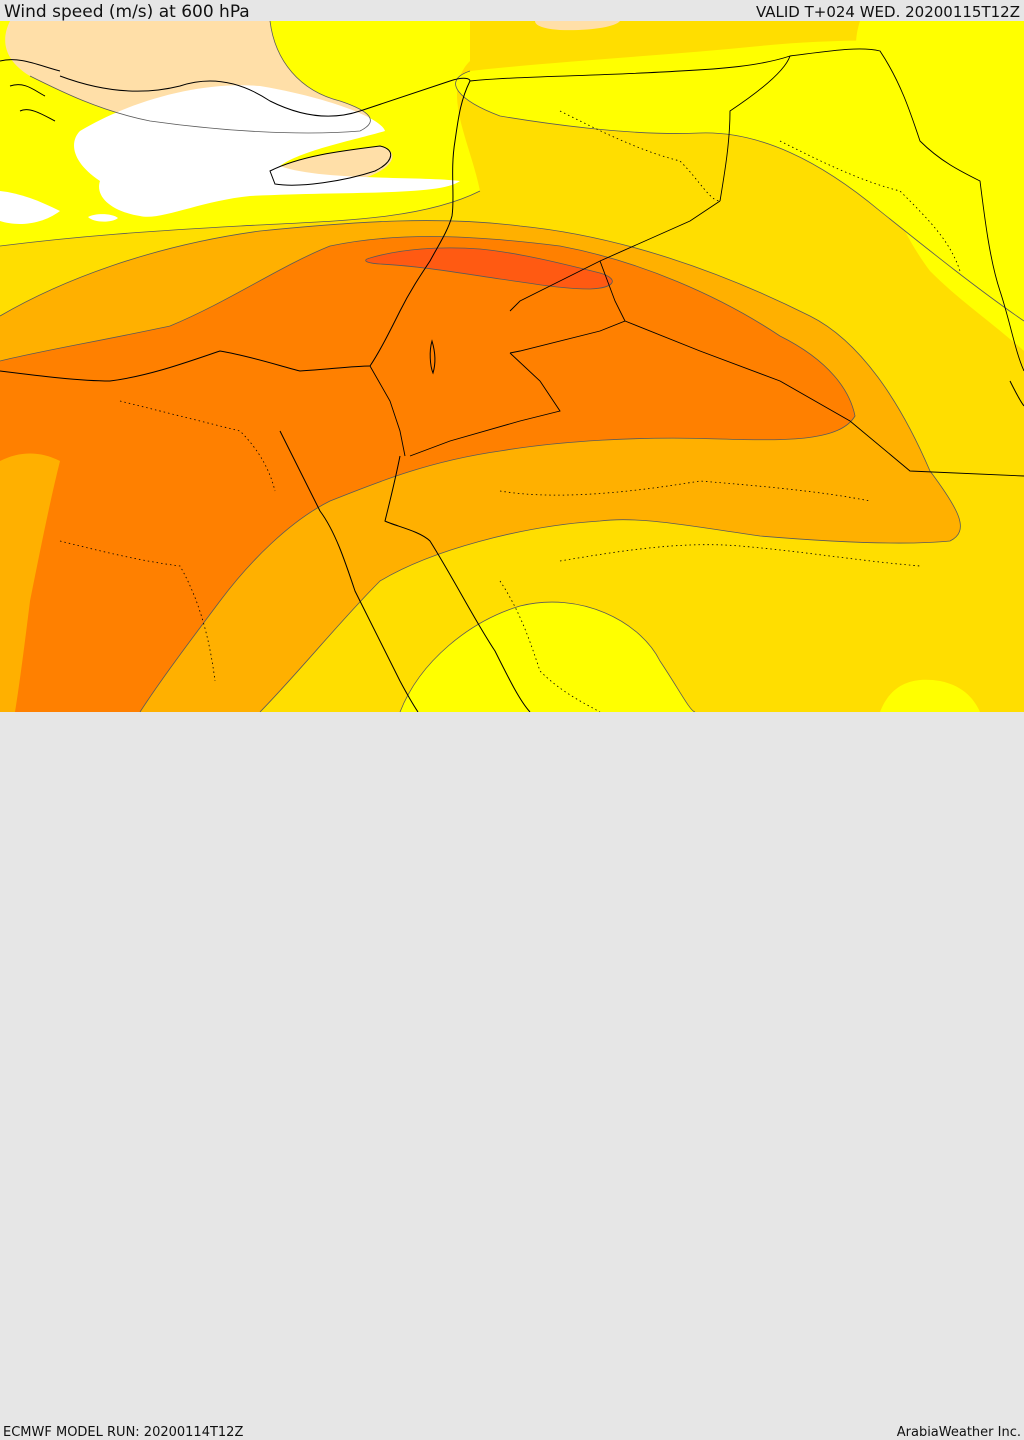 Image resolution: width=1024 pixels, height=1440 pixels. Describe the element at coordinates (349, 571) in the screenshot. I see `red-sea-west-coast` at that location.